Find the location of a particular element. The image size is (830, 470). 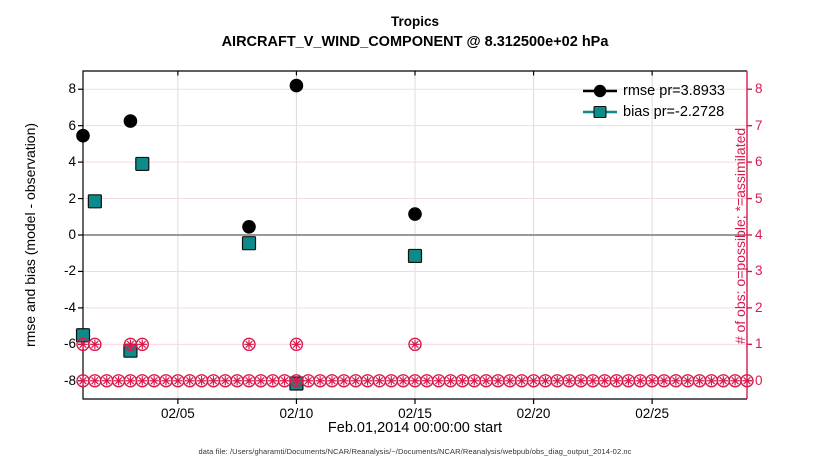

y-tick-label-right: 0 is located at coordinates (759, 380).